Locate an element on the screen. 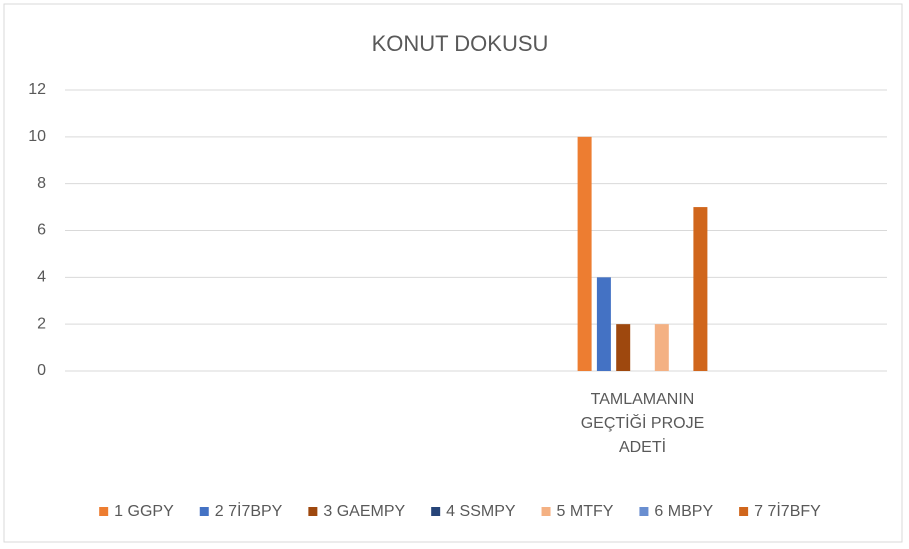 The image size is (909, 549). legend-label: 7 7İ7BFY is located at coordinates (787, 510).